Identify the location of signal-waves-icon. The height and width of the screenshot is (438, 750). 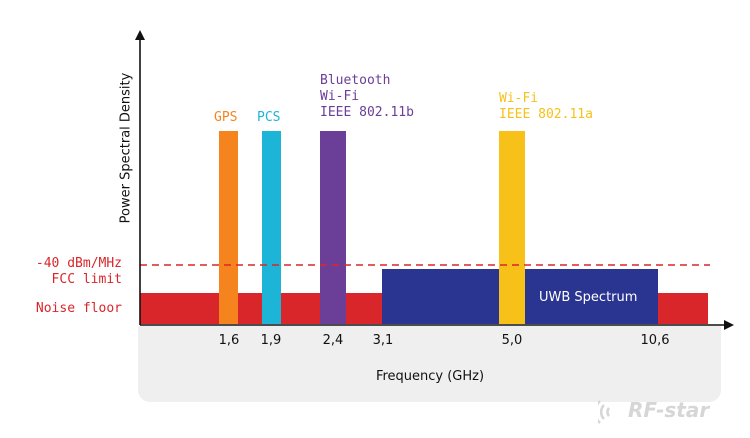
(604, 412).